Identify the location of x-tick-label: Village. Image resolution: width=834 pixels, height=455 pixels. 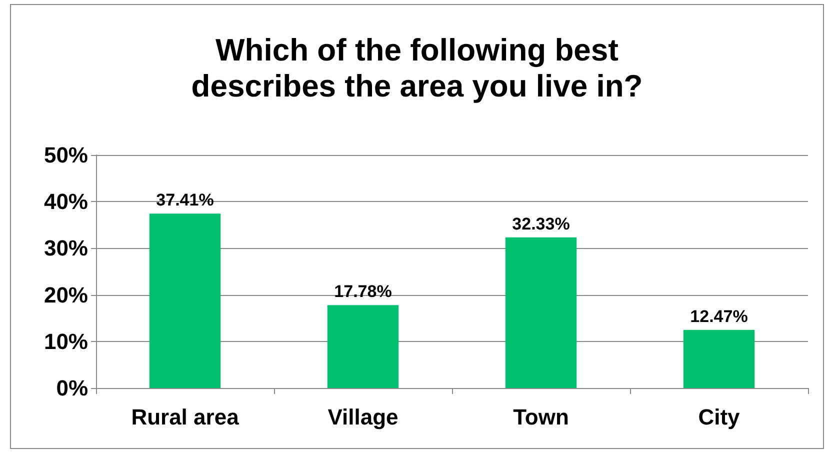
(363, 417).